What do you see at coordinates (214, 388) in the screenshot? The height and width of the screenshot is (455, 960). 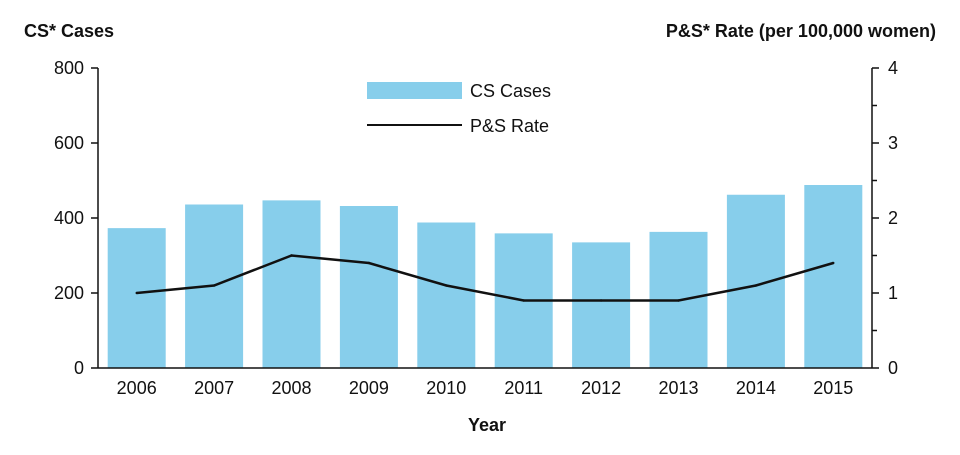 I see `x-tick-label: 2007` at bounding box center [214, 388].